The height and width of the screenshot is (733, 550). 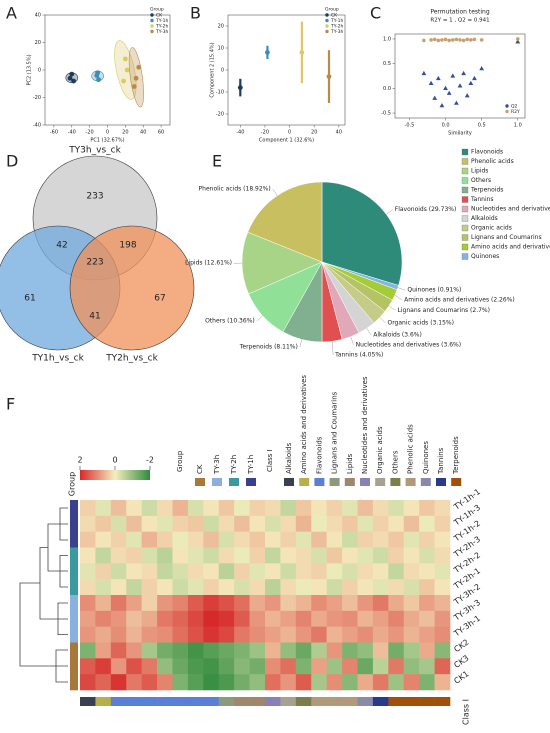 What do you see at coordinates (213, 69) in the screenshot?
I see `y-axis-title: Component 2 (15.4%)` at bounding box center [213, 69].